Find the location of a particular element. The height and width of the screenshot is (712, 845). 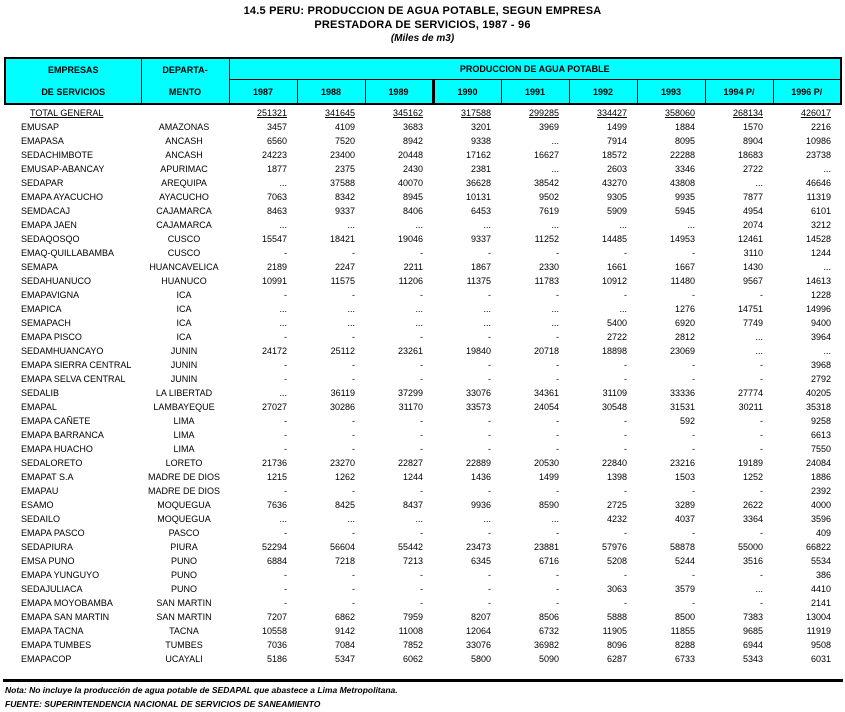

department-cell: HUANUCO is located at coordinates (184, 281).